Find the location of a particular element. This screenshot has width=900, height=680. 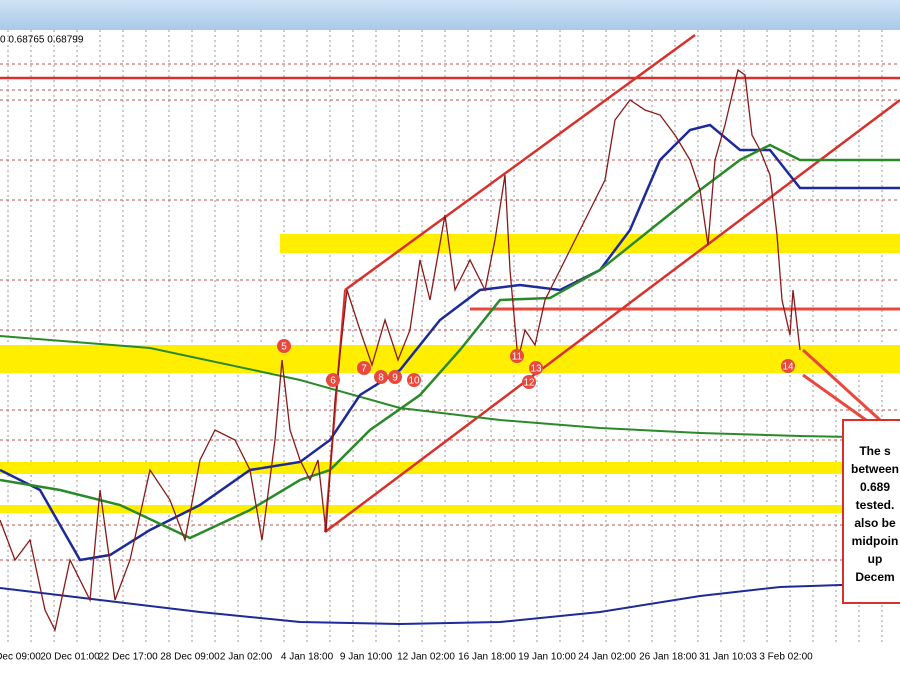

x-tick-label: 20 Dec 01:00 is located at coordinates (70, 657).